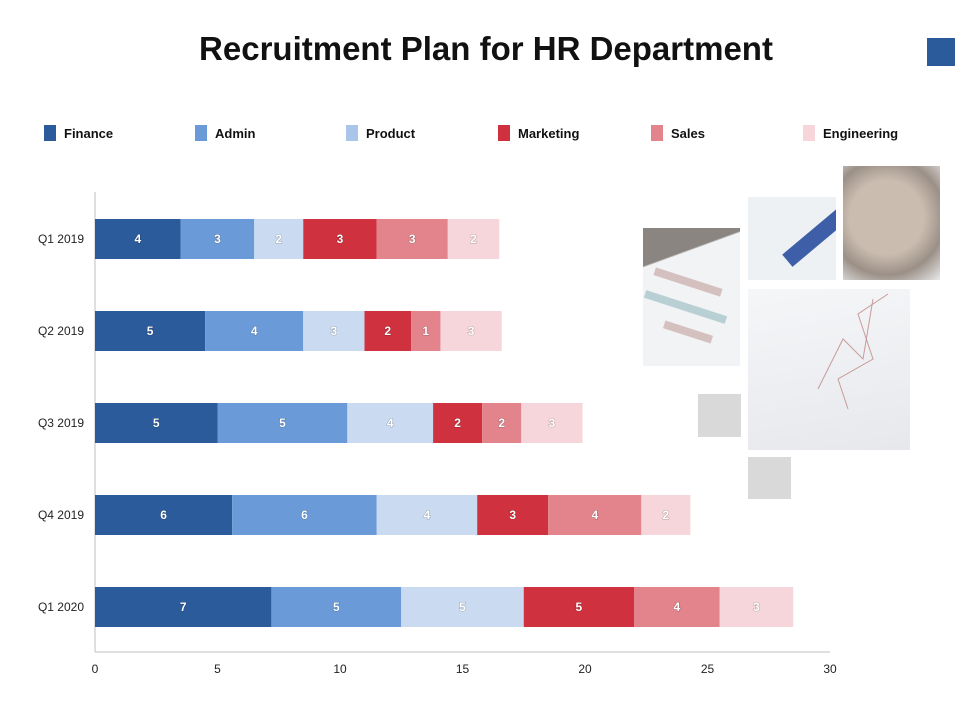 This screenshot has height=720, width=960. I want to click on accent-square, so click(941, 52).